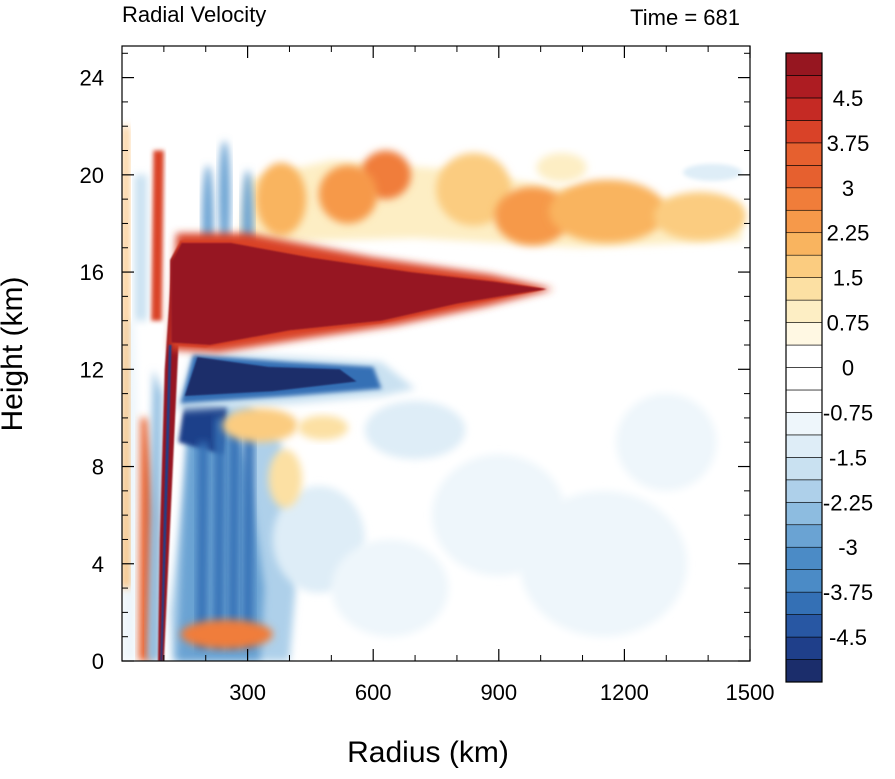  I want to click on colorbar-label: 4.5, so click(848, 98).